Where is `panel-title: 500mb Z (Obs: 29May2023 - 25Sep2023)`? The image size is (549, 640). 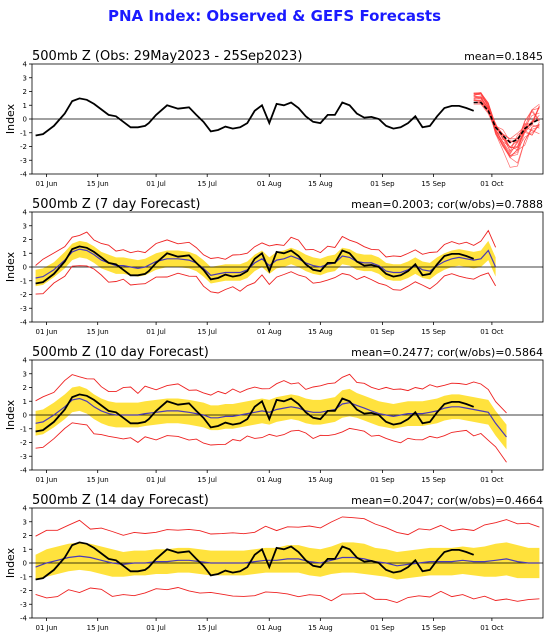
panel-title: 500mb Z (Obs: 29May2023 - 25Sep2023) is located at coordinates (167, 56).